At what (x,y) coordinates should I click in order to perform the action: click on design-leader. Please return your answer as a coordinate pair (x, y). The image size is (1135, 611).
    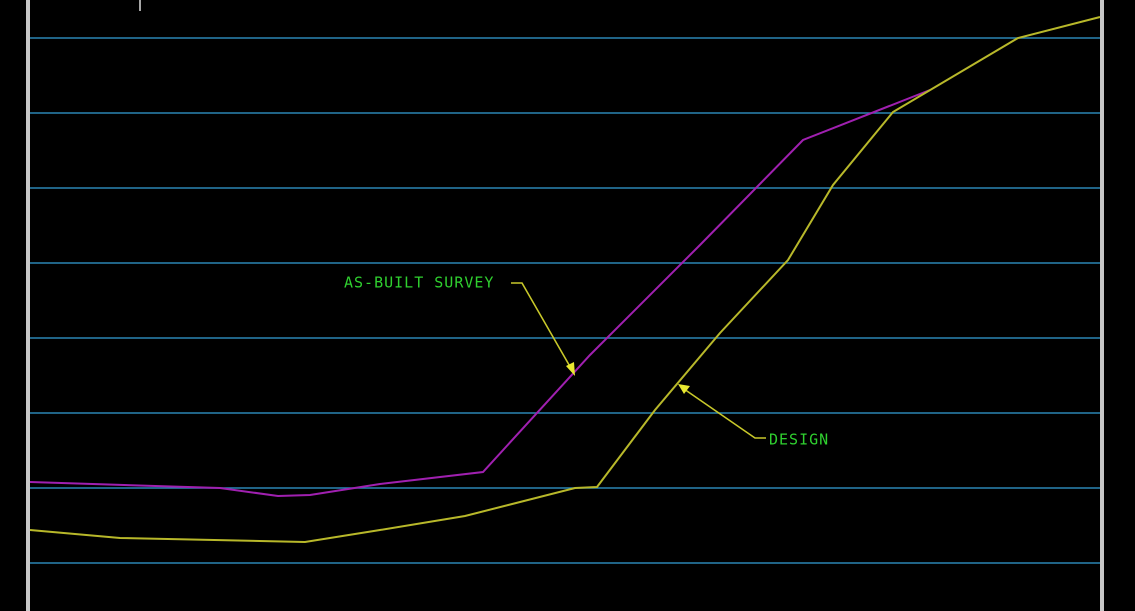
    Looking at the image, I should click on (724, 413).